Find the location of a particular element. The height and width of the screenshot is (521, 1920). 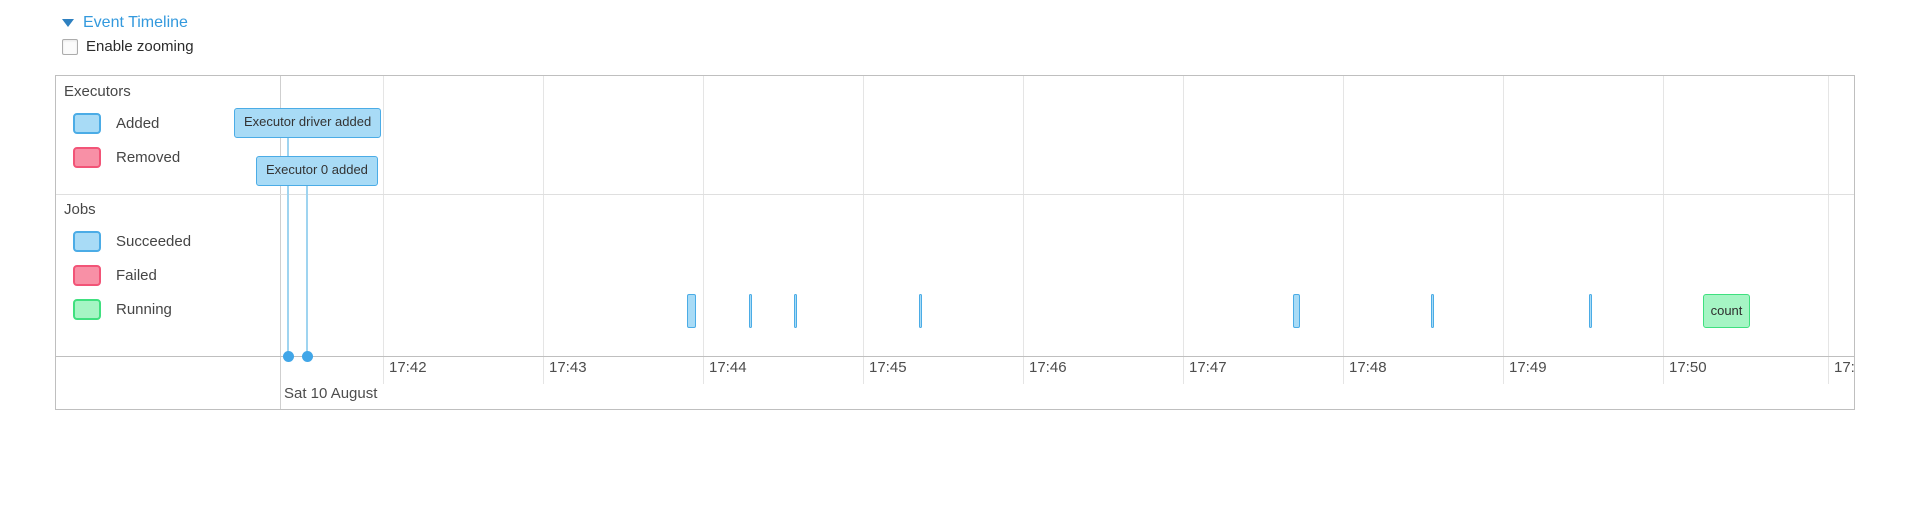

legend-item: Running is located at coordinates (168, 309).